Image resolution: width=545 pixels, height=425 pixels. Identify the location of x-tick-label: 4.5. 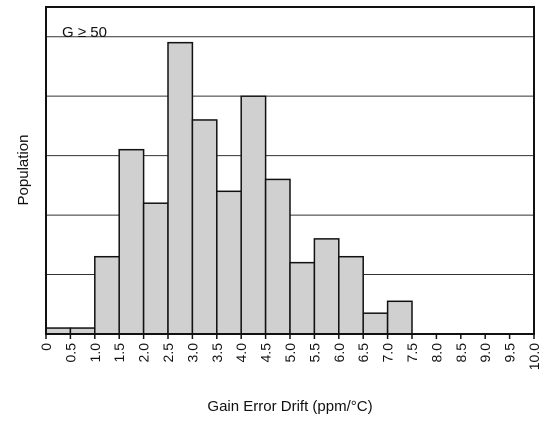
(266, 353).